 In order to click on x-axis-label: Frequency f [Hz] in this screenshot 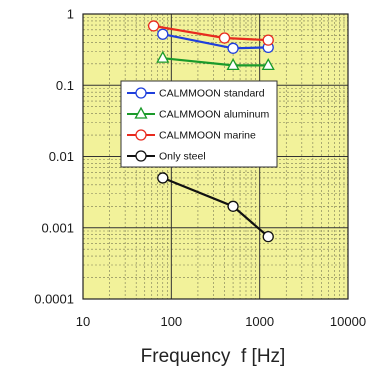, I will do `click(213, 356)`.